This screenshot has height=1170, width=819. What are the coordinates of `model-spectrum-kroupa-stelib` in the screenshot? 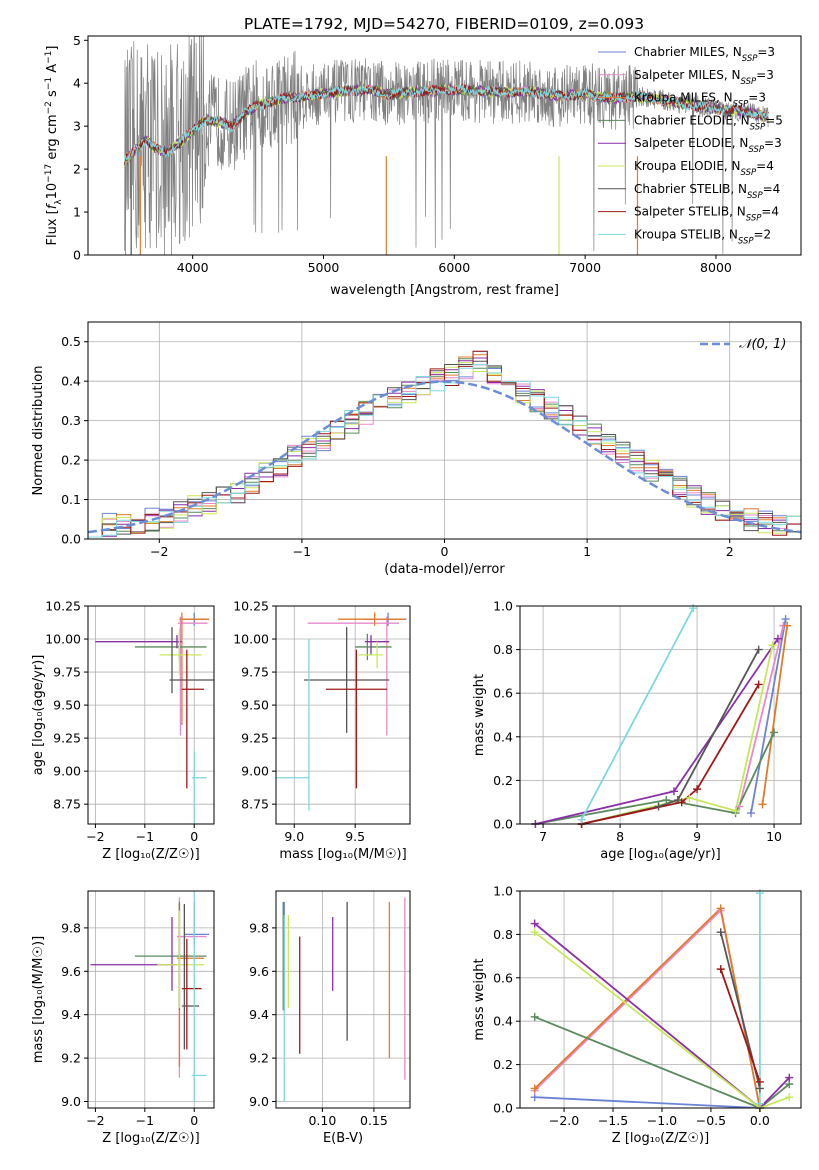 It's located at (446, 123).